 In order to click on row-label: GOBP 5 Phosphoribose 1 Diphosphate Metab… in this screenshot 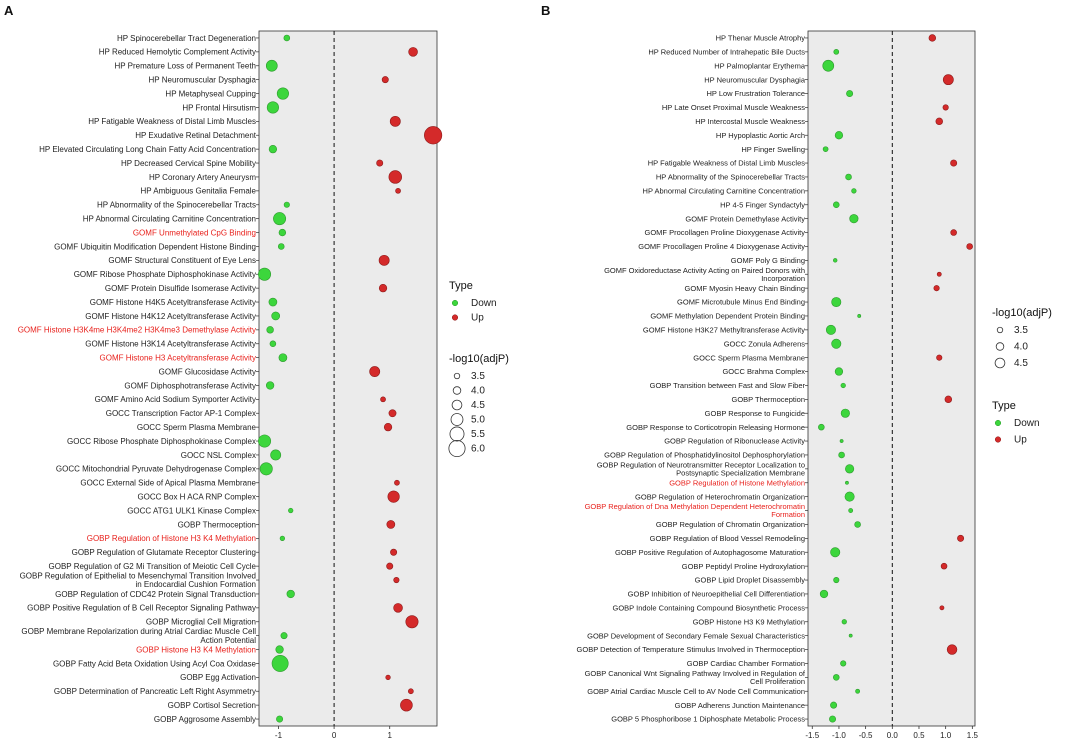, I will do `click(708, 719)`.